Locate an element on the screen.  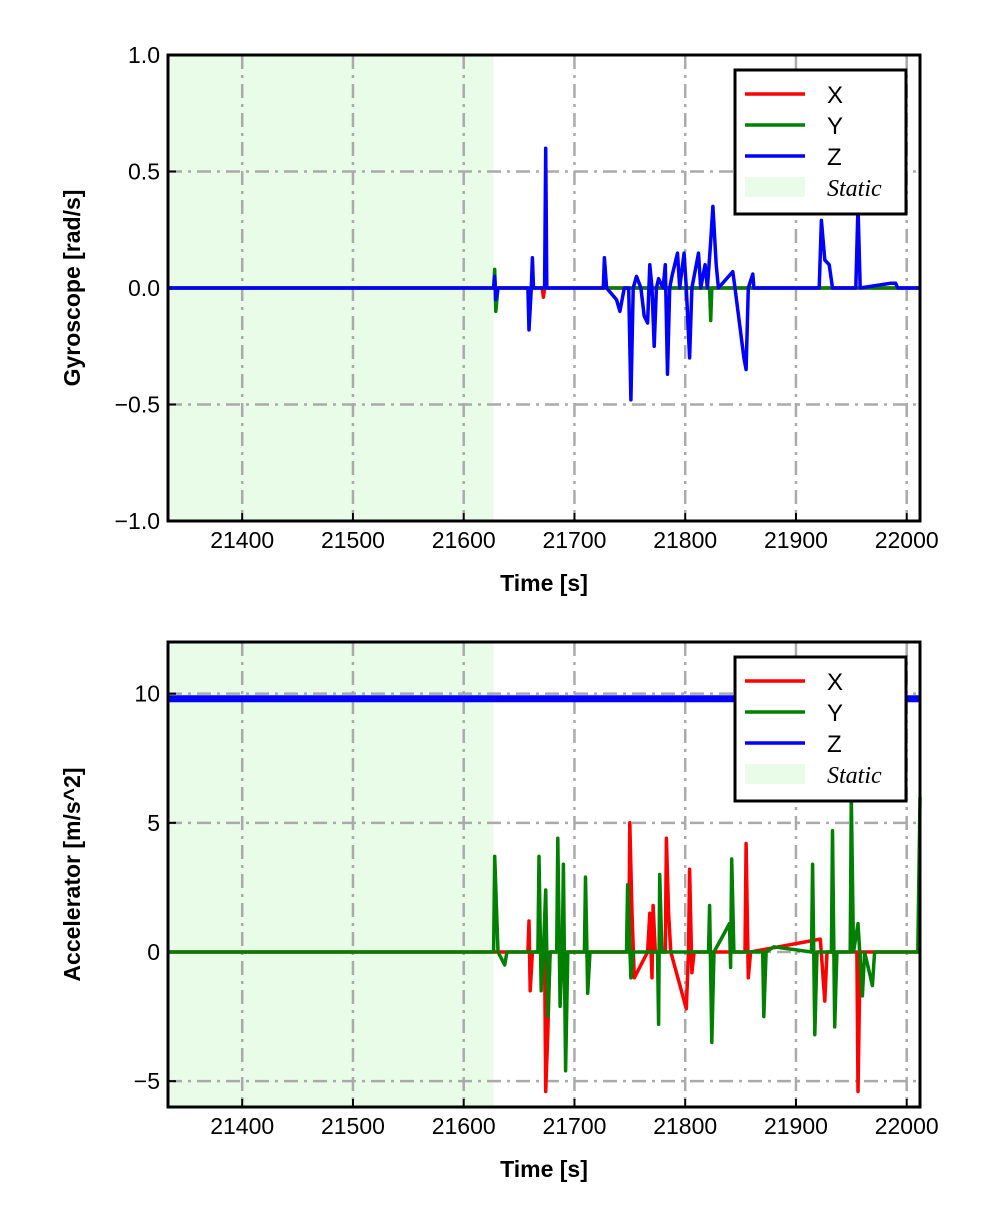
y-tick-label: 0 is located at coordinates (153, 952).